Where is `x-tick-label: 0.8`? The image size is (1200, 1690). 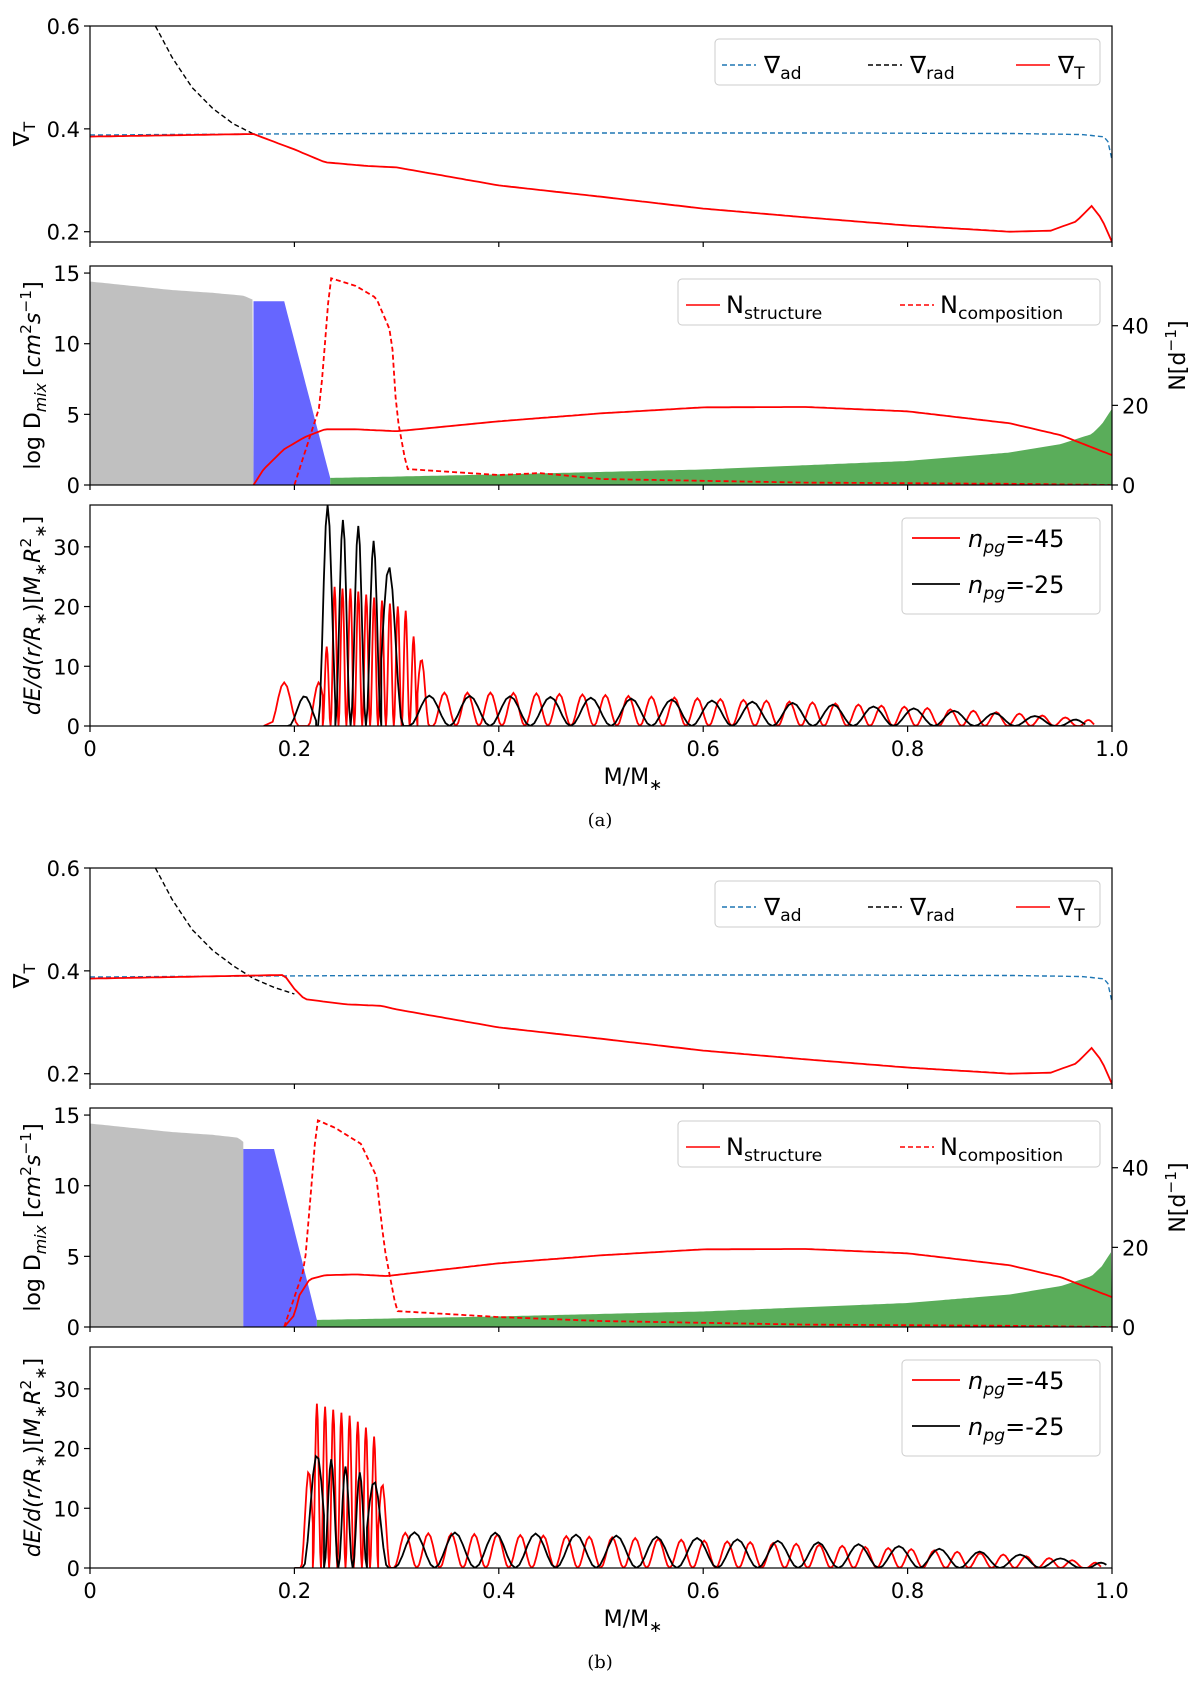 x-tick-label: 0.8 is located at coordinates (907, 1591).